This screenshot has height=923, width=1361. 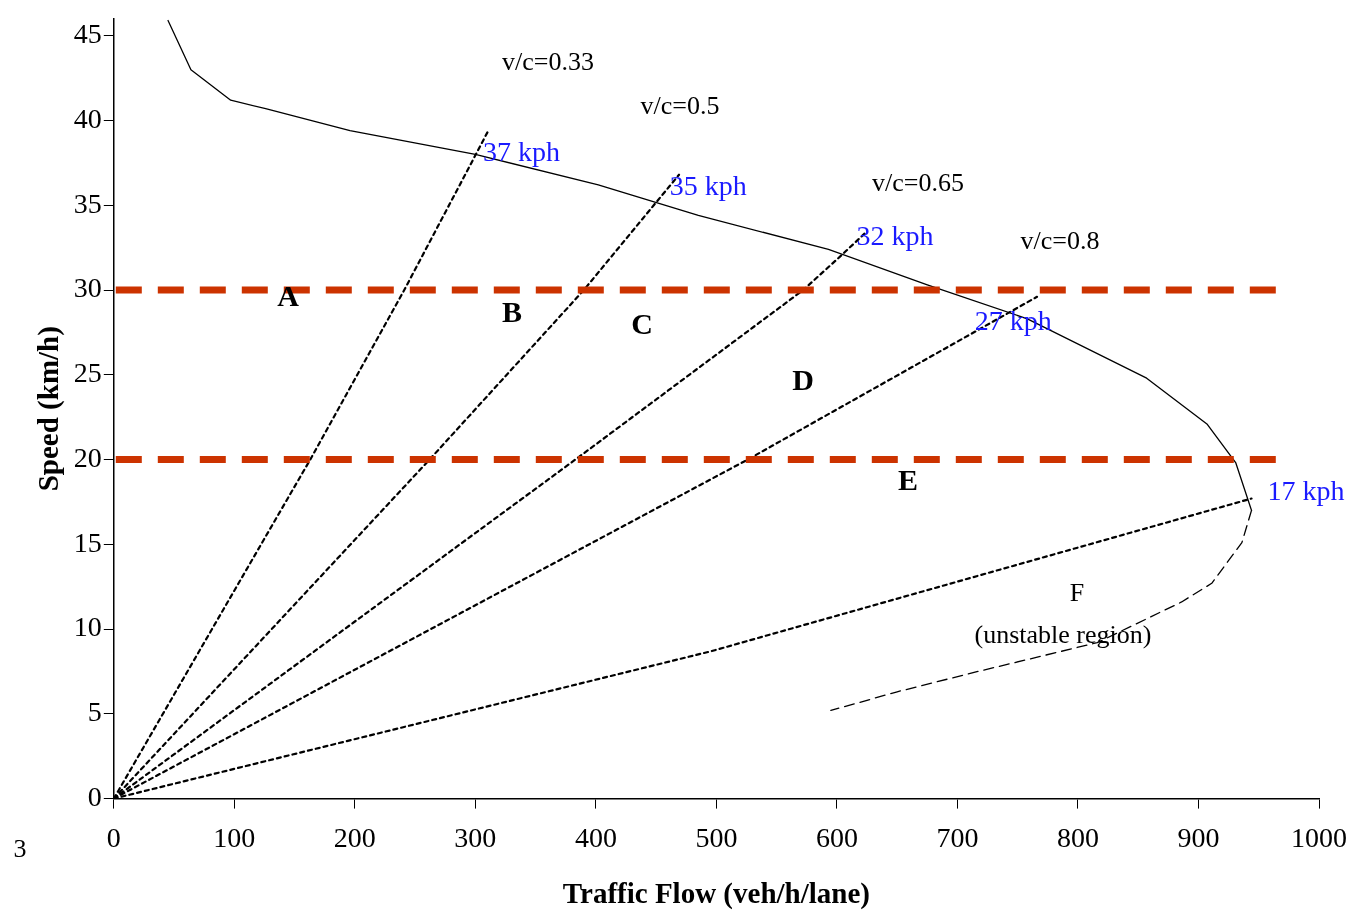 What do you see at coordinates (548, 61) in the screenshot?
I see `annotation: v/c=0.33` at bounding box center [548, 61].